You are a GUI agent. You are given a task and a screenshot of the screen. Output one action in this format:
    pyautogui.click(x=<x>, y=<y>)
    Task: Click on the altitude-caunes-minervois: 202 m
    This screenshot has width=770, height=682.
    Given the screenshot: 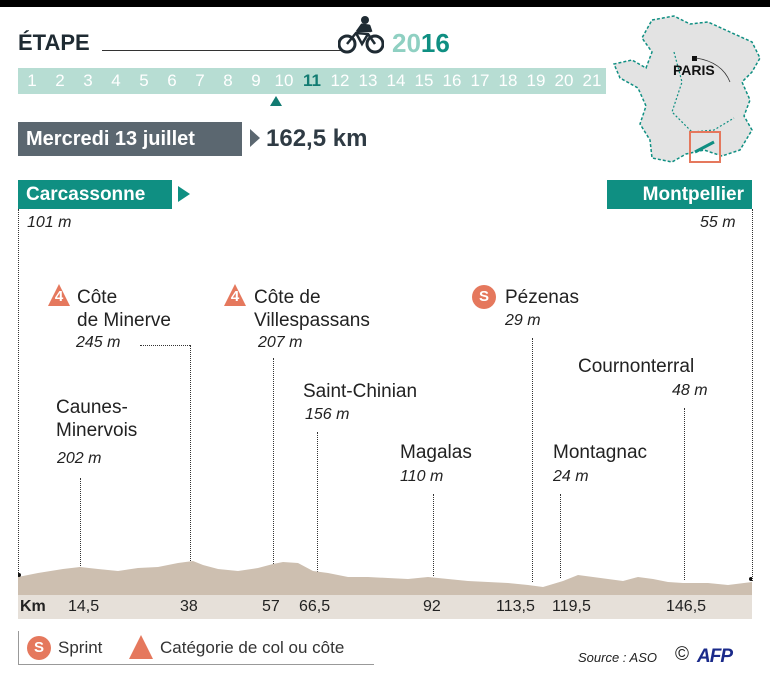 What is the action you would take?
    pyautogui.click(x=79, y=458)
    